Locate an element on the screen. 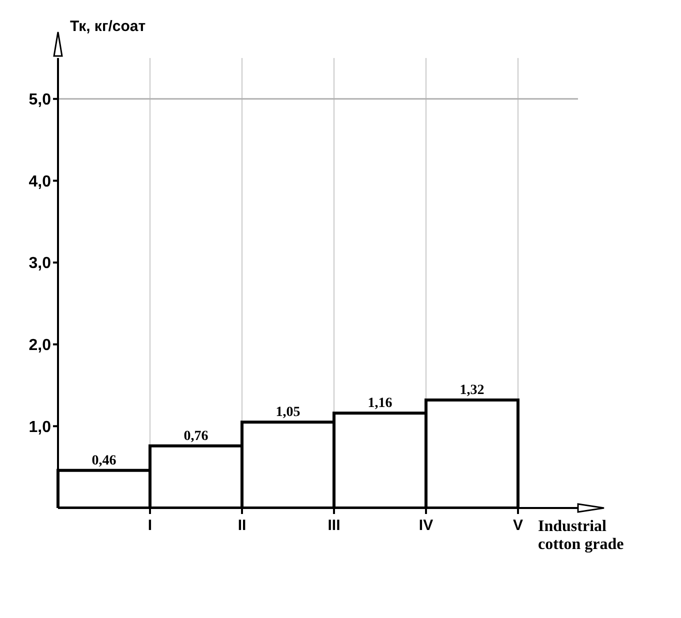  data-label: 1,32 is located at coordinates (472, 390).